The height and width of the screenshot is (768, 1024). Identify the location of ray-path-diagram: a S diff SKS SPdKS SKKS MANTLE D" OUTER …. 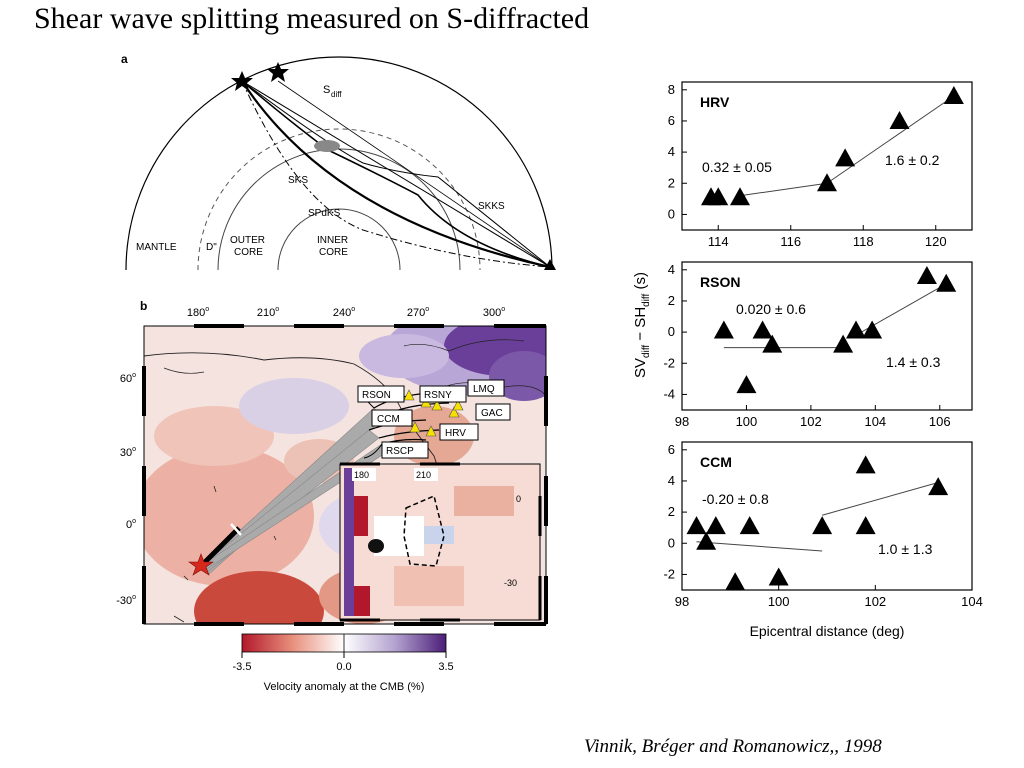
(338, 161).